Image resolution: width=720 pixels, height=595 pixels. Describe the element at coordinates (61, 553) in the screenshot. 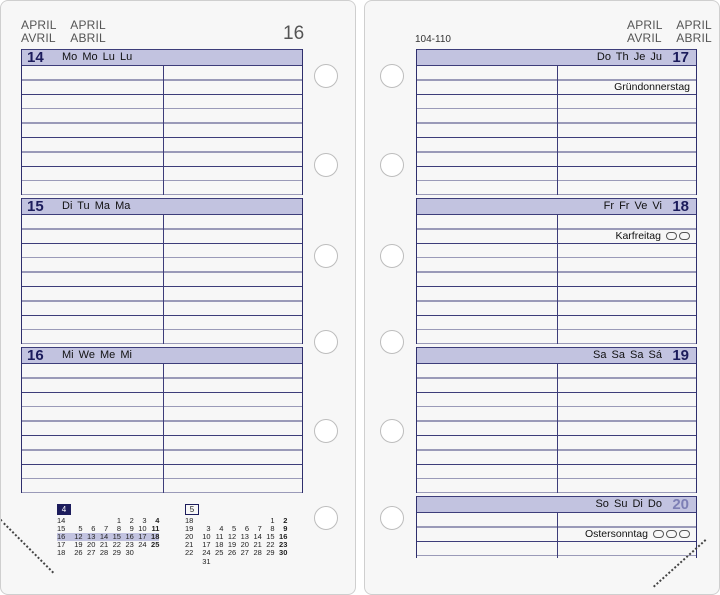

I see `mini-calendar-week-number: 18` at that location.